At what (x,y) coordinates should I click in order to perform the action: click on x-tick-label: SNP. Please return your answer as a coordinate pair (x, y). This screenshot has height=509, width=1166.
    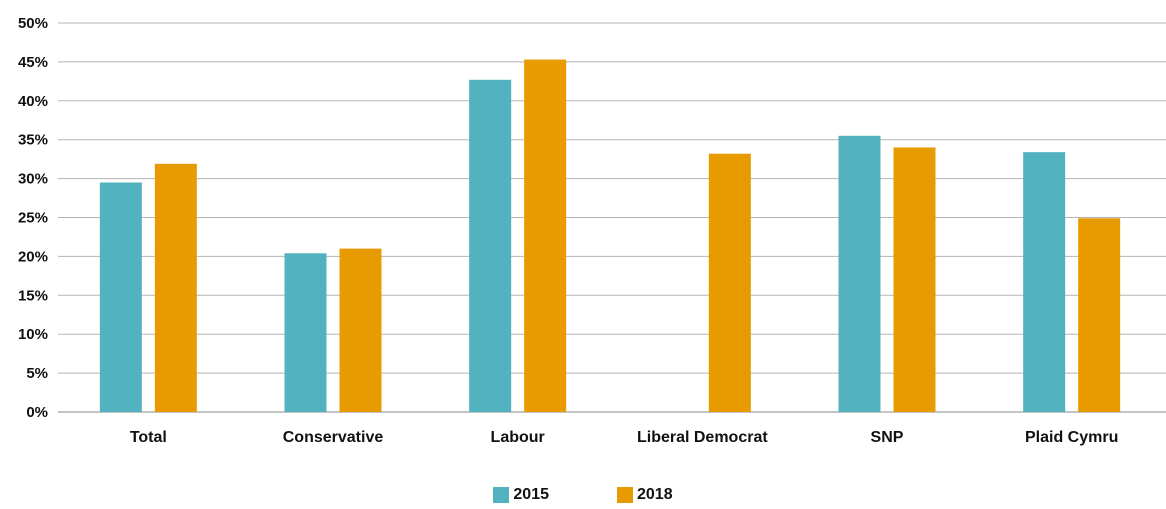
    Looking at the image, I should click on (887, 437).